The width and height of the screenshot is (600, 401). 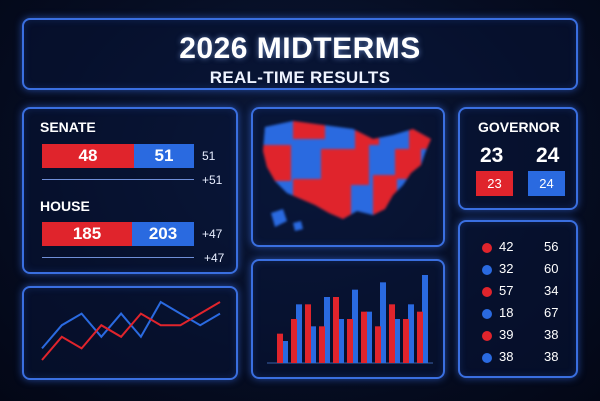 What do you see at coordinates (519, 127) in the screenshot?
I see `governor-label: GOVERNOR` at bounding box center [519, 127].